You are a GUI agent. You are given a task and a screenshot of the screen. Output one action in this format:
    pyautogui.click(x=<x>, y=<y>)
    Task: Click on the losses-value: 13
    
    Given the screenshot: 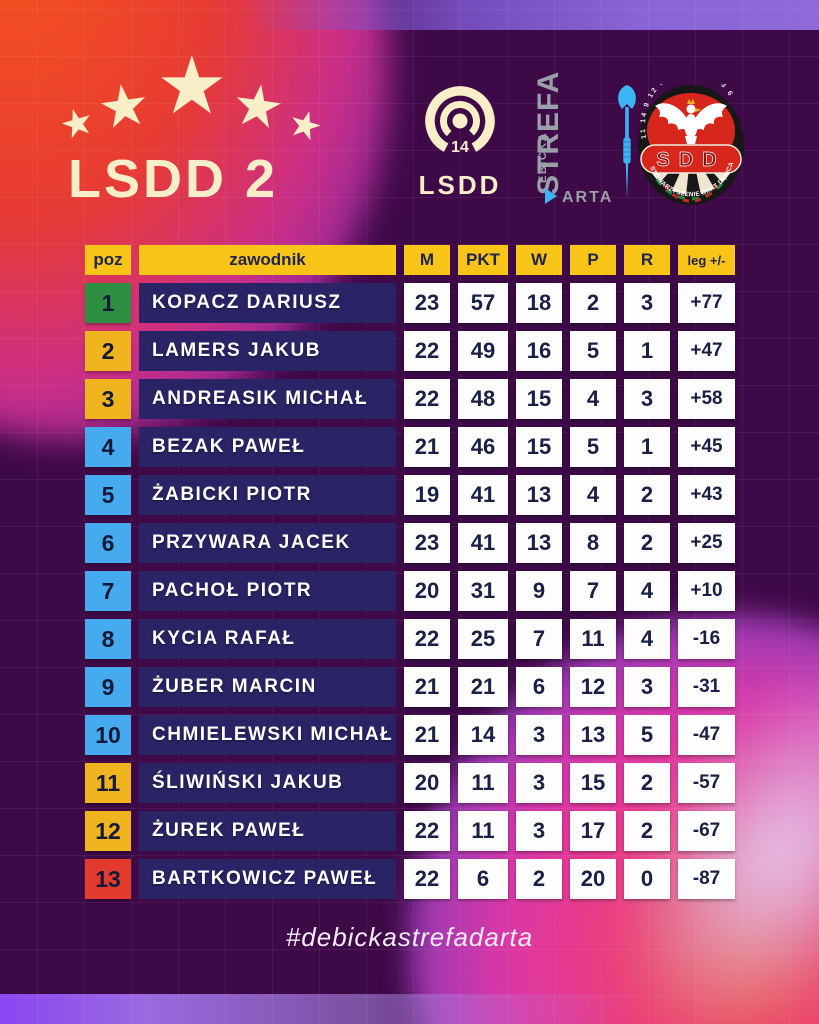 What is the action you would take?
    pyautogui.click(x=593, y=735)
    